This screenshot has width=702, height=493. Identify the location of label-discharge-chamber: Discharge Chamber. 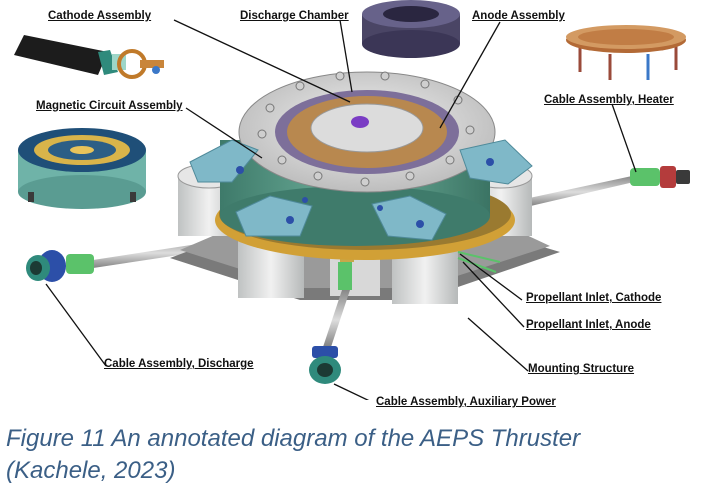
(294, 16).